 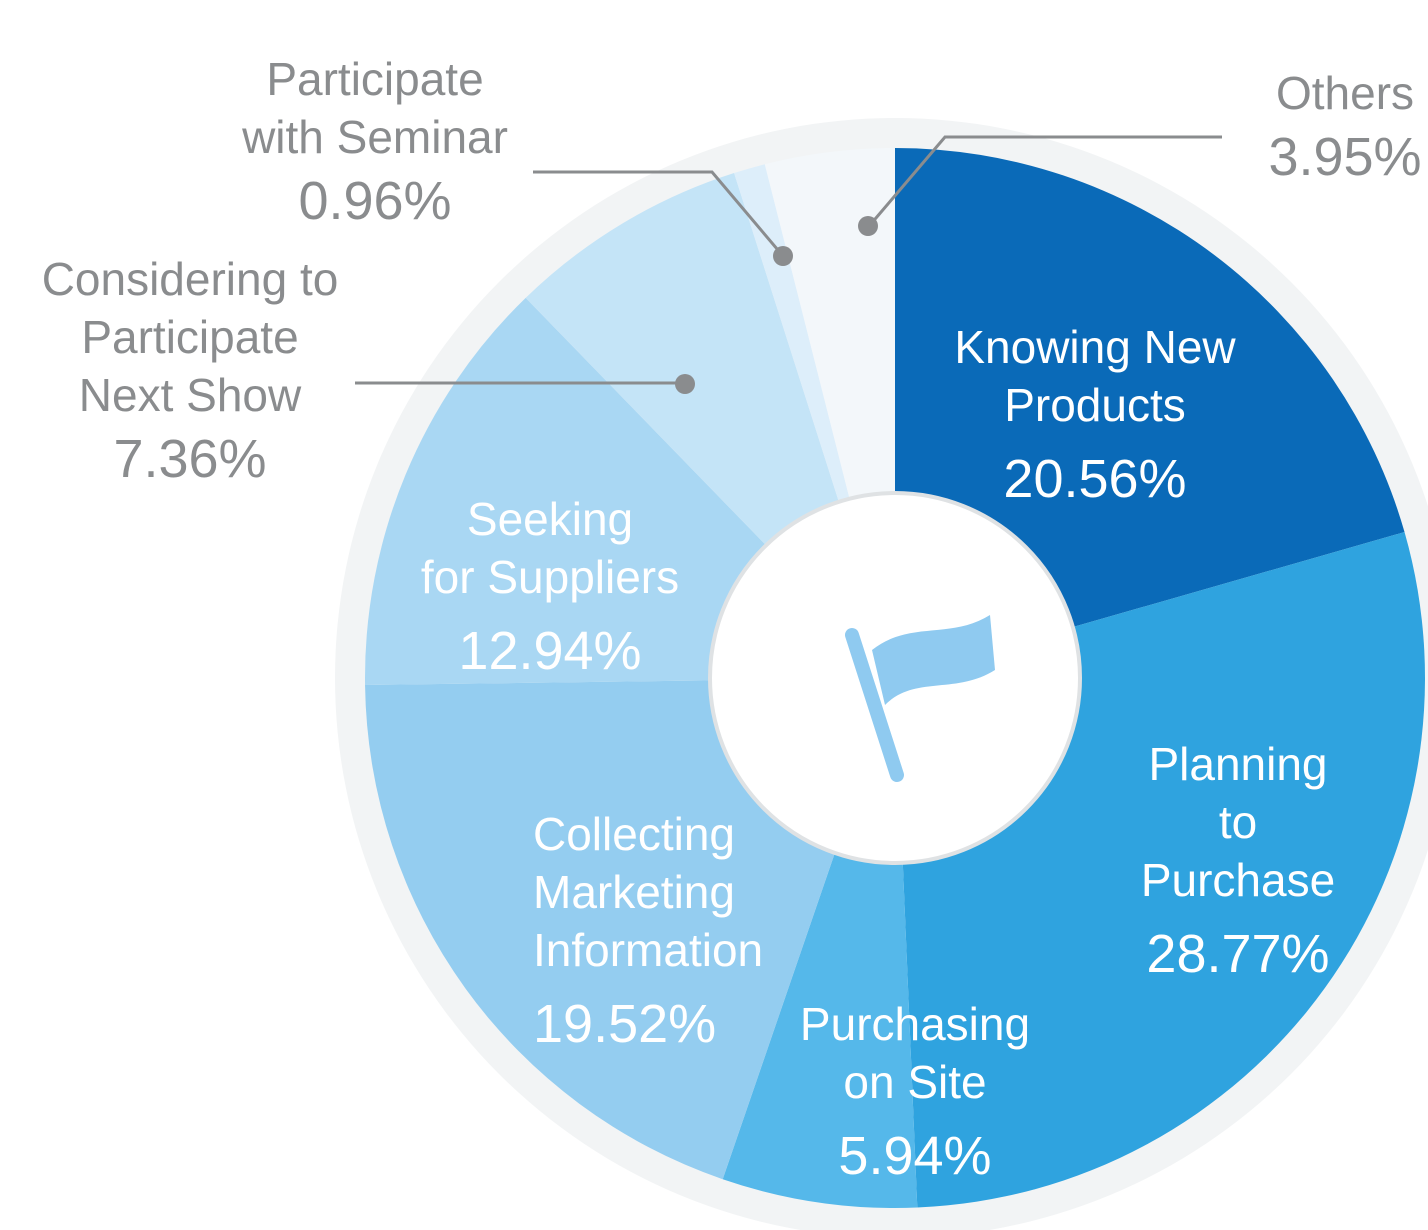 I want to click on slice-label: Seeking for Suppliers 12.94%, so click(x=550, y=588).